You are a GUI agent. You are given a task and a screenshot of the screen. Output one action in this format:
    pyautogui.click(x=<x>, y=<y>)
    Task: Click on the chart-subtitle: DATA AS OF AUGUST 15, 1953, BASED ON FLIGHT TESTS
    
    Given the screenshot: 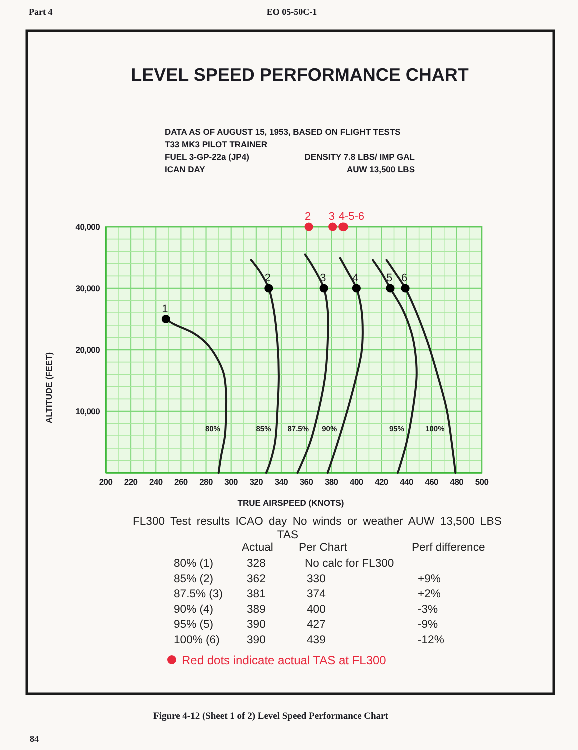 What is the action you would take?
    pyautogui.click(x=283, y=132)
    